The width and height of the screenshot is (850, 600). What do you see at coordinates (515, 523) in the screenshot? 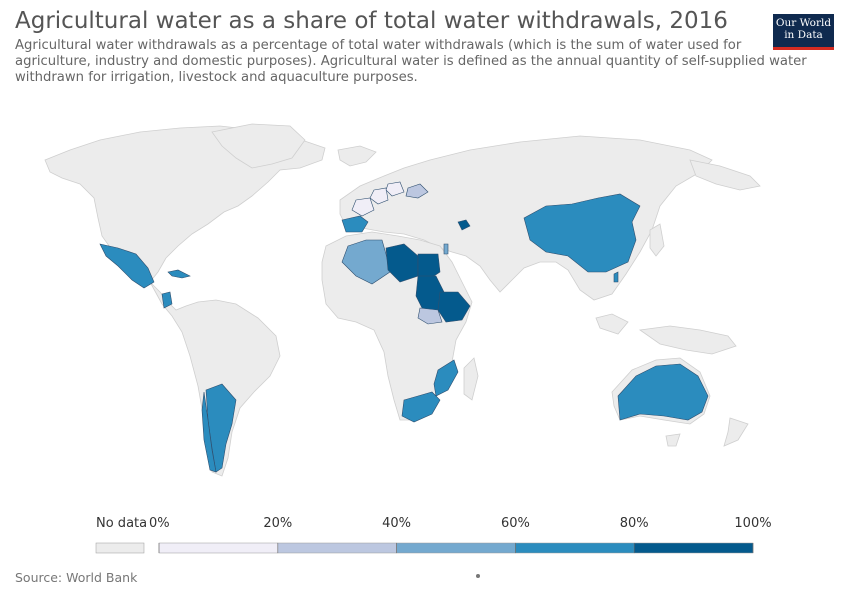
I see `legend-tick-label: 60%` at bounding box center [515, 523].